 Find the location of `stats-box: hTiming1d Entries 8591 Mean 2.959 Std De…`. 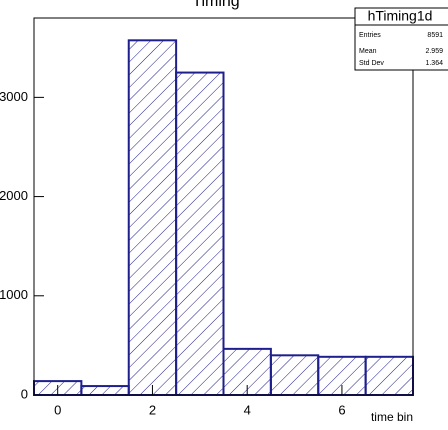

stats-box: hTiming1d Entries 8591 Mean 2.959 Std De… is located at coordinates (401, 39).